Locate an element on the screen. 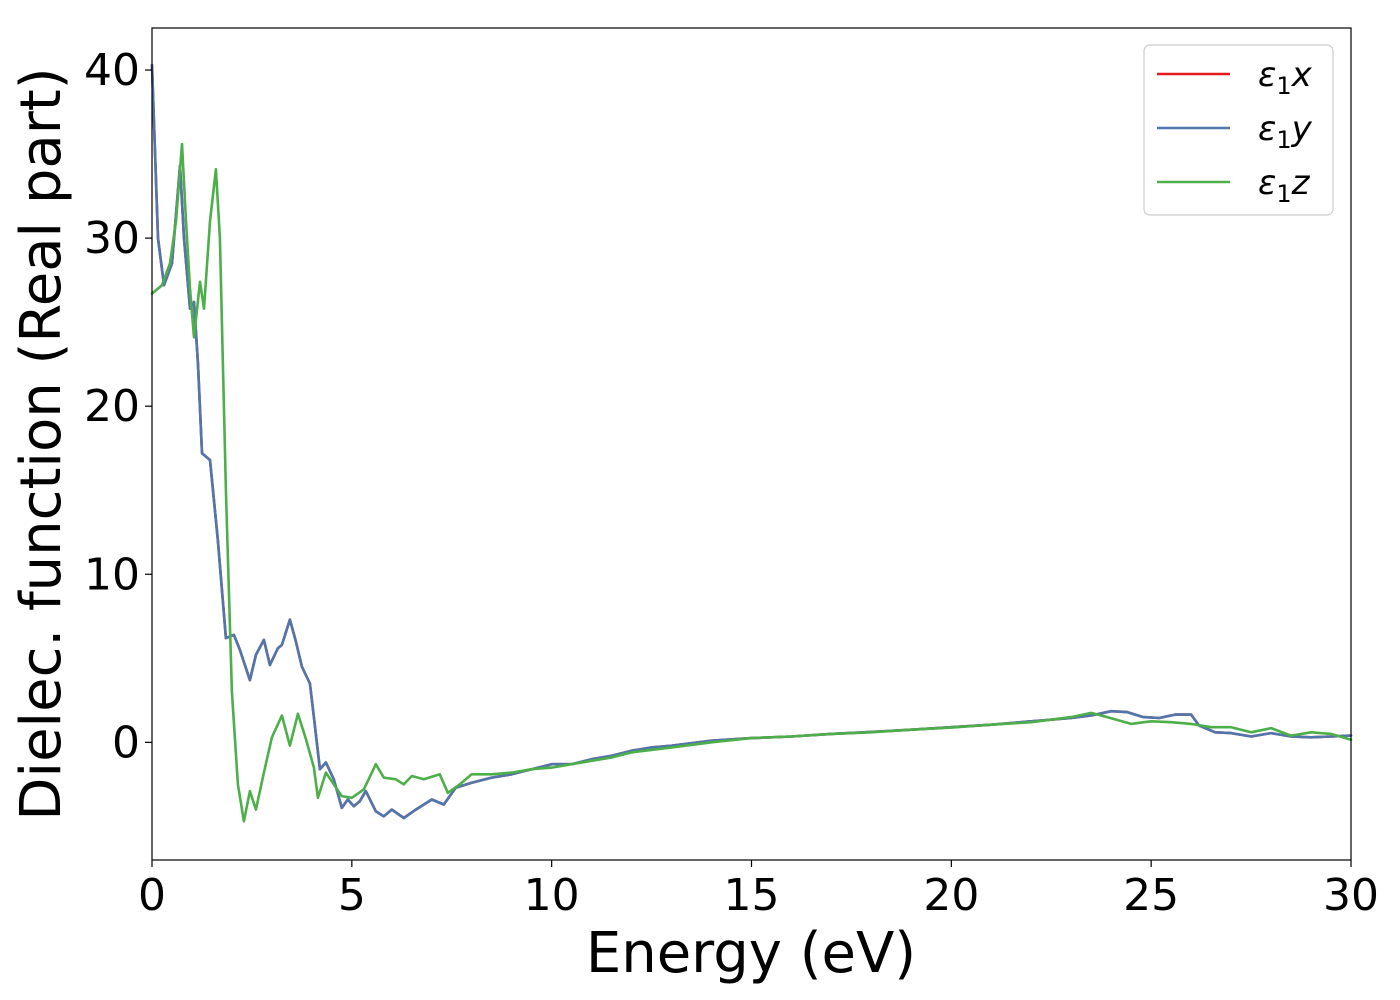  x-axis: 0 5 10 15 20 25 30 is located at coordinates (758, 890).